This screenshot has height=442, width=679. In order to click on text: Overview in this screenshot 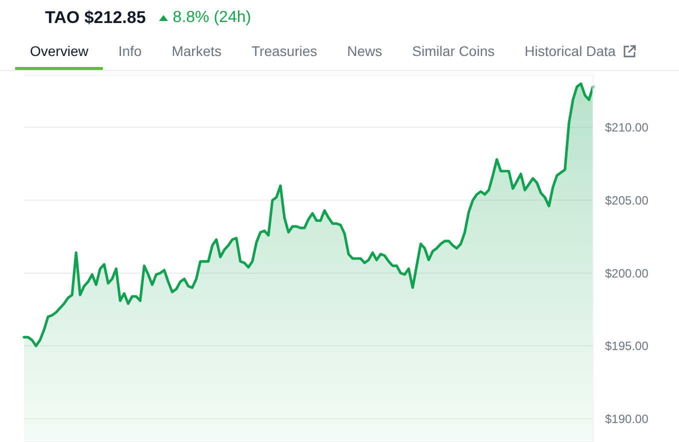, I will do `click(59, 51)`.